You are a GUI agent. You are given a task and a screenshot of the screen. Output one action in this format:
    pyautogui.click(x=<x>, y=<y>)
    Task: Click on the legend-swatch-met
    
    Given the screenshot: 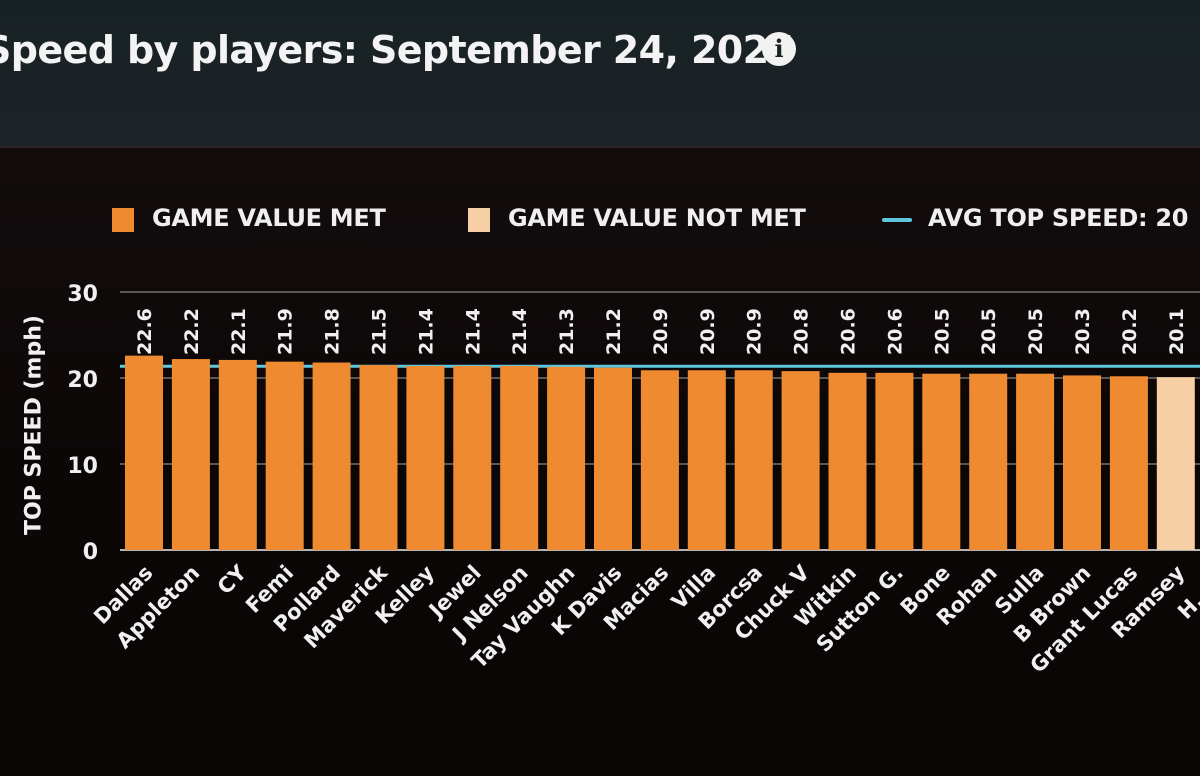 What is the action you would take?
    pyautogui.click(x=123, y=220)
    